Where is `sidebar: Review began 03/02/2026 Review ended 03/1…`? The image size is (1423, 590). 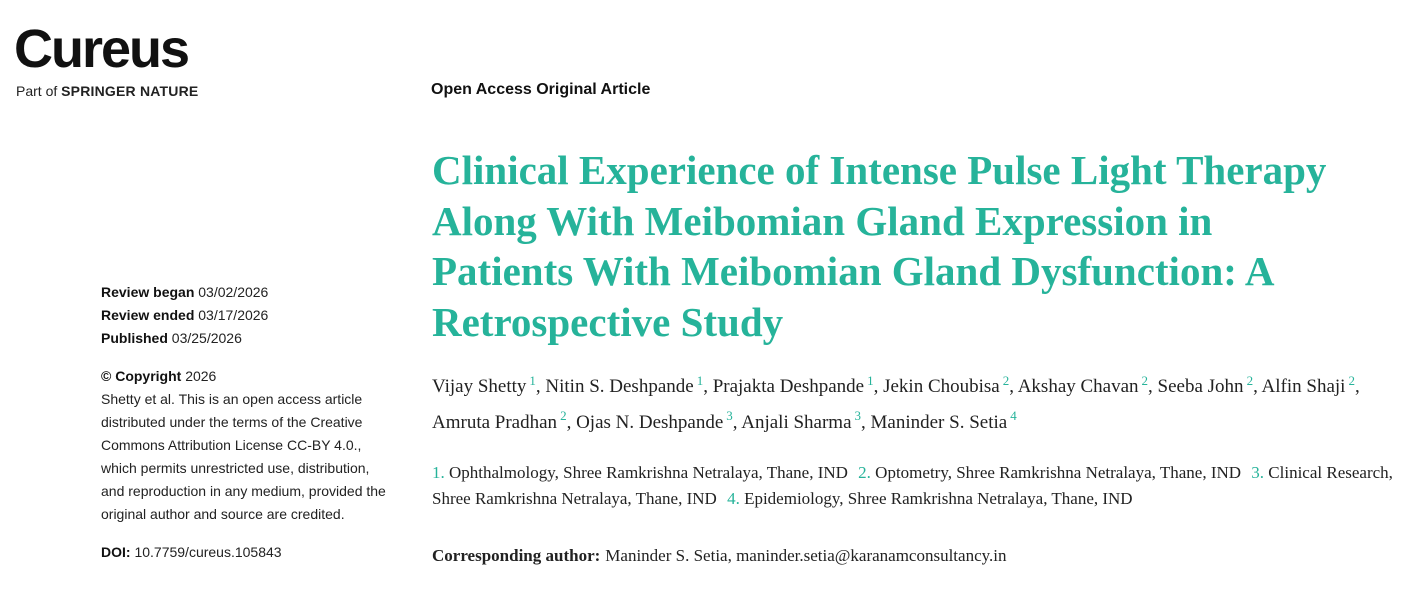
sidebar: Review began 03/02/2026 Review ended 03/1… is located at coordinates (248, 422).